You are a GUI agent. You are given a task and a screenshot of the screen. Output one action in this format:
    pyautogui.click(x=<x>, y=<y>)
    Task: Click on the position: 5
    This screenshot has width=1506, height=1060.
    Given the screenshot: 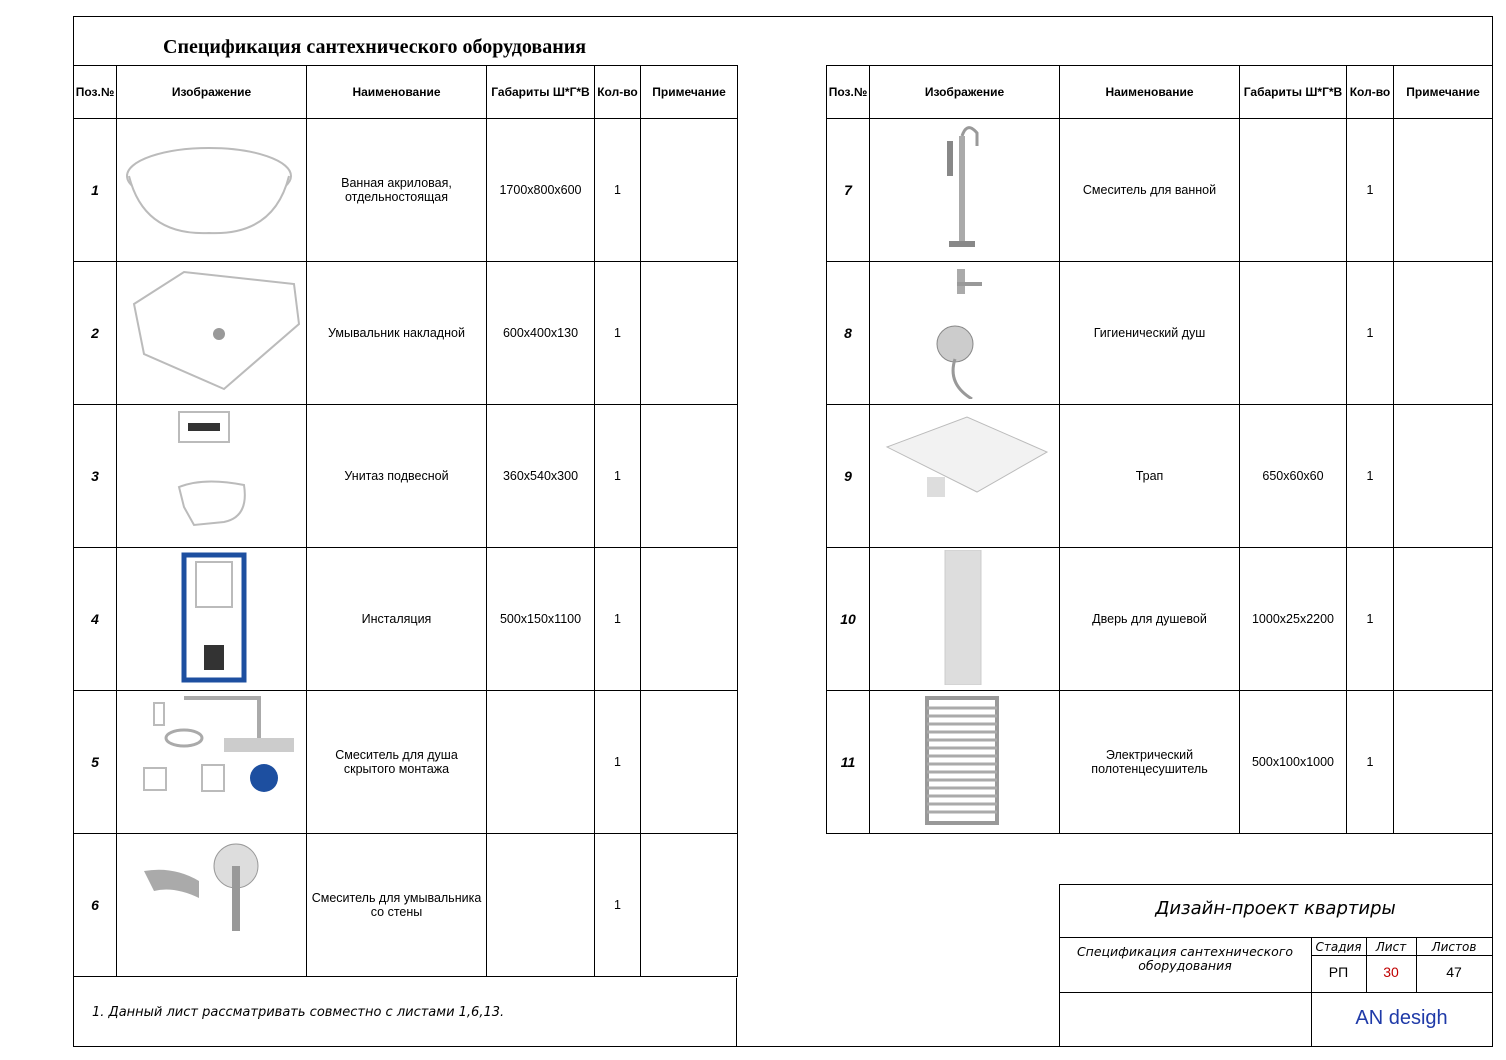 What is the action you would take?
    pyautogui.click(x=95, y=762)
    